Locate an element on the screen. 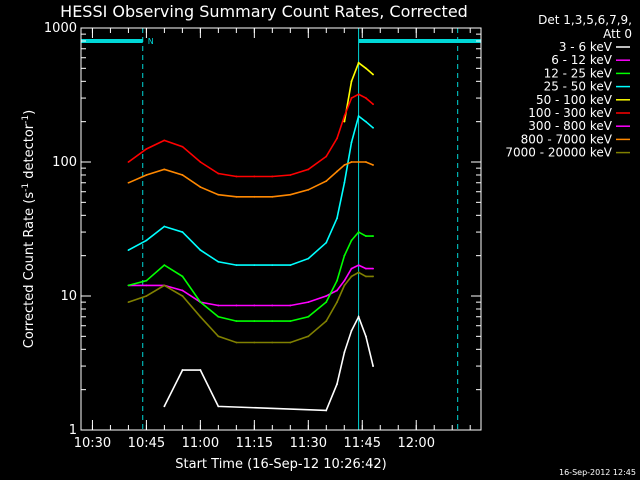 The image size is (640, 480). y-axis-label-part: detector is located at coordinates (29, 153).